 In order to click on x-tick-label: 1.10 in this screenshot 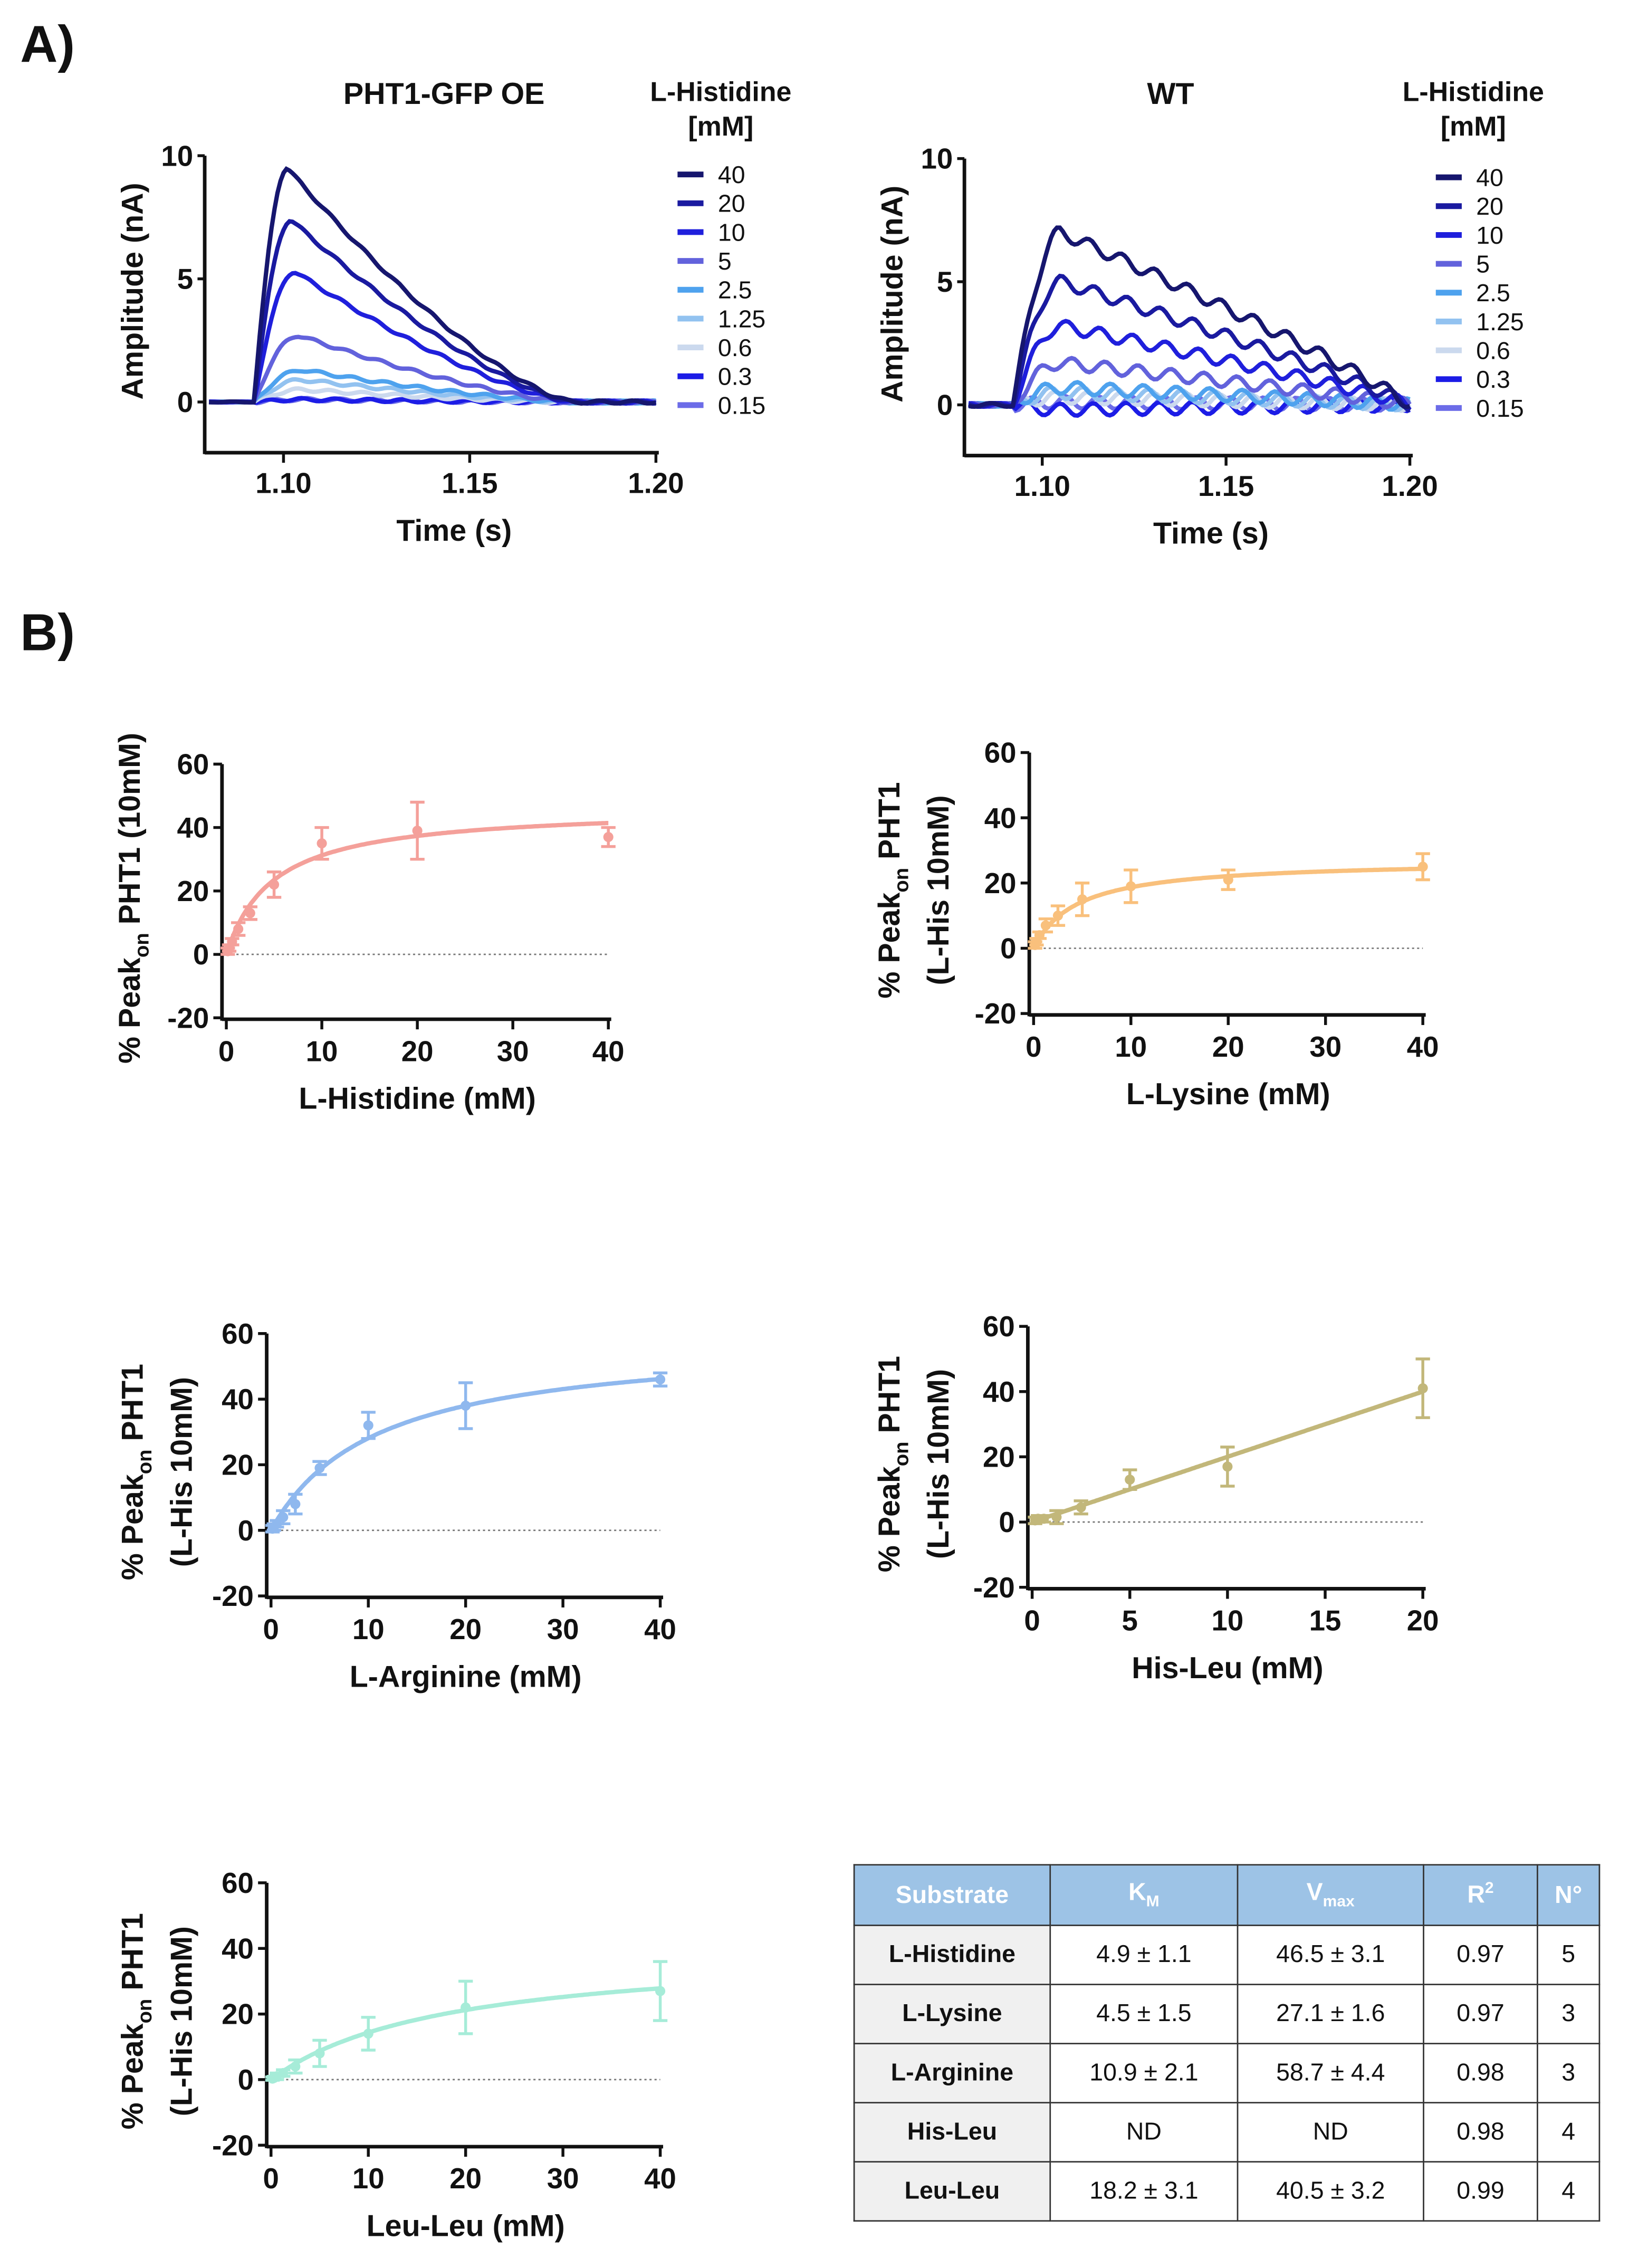, I will do `click(1042, 486)`.